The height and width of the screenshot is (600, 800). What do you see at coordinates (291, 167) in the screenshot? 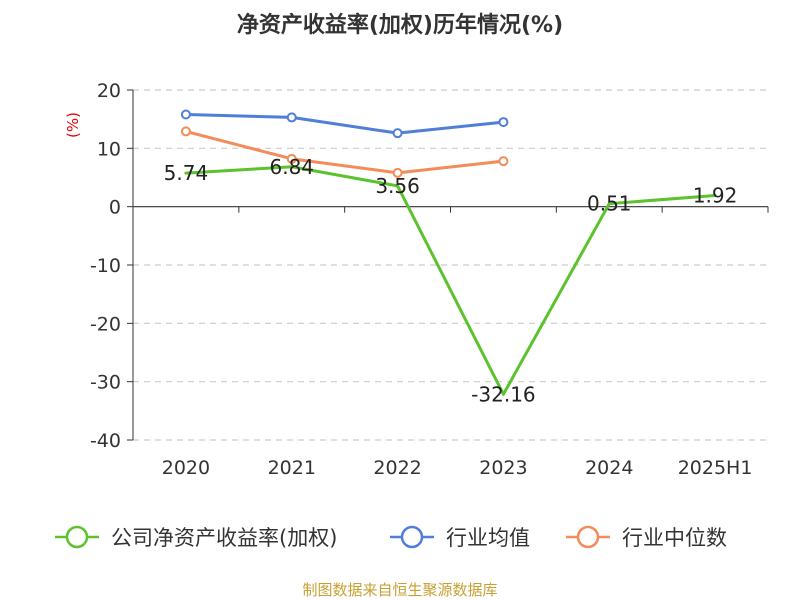
I see `data-label: 6.84` at bounding box center [291, 167].